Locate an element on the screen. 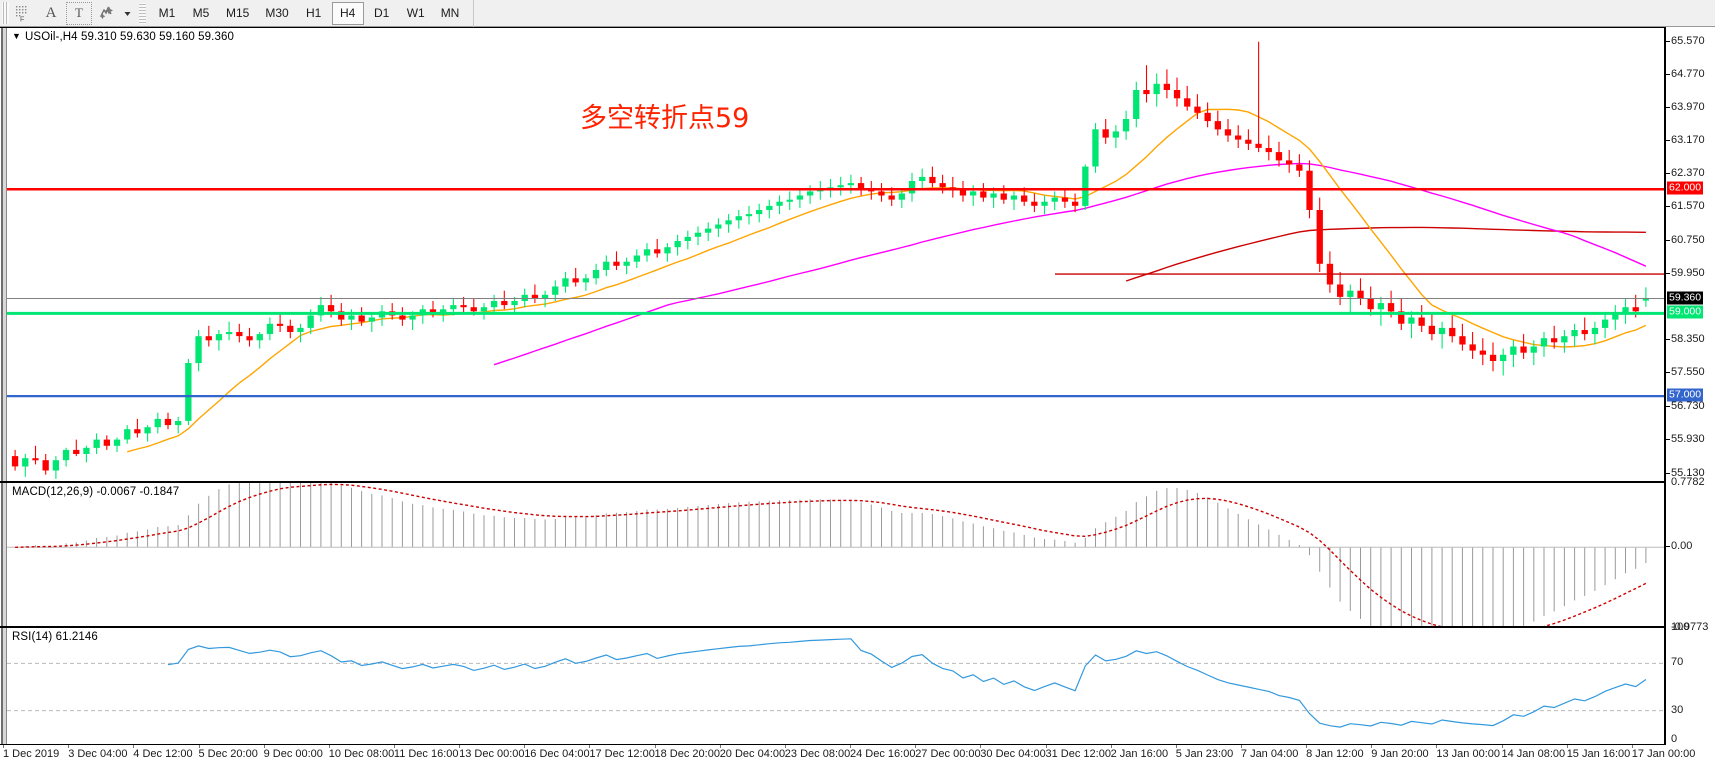 This screenshot has width=1715, height=773. indicators-icon is located at coordinates (107, 13).